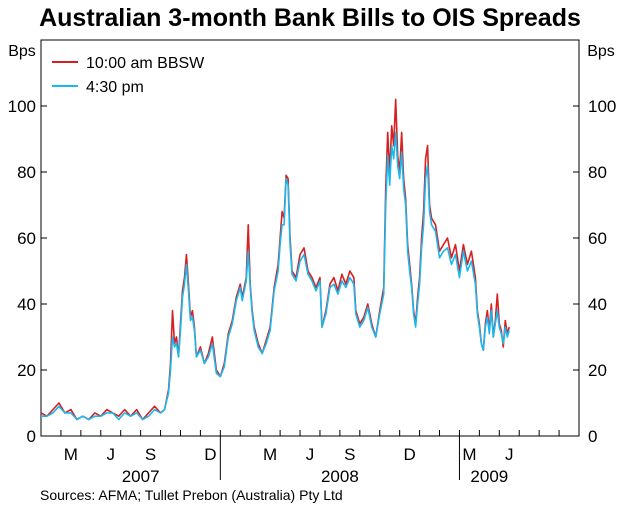 This screenshot has height=506, width=621. I want to click on x-month-label-7: D, so click(409, 454).